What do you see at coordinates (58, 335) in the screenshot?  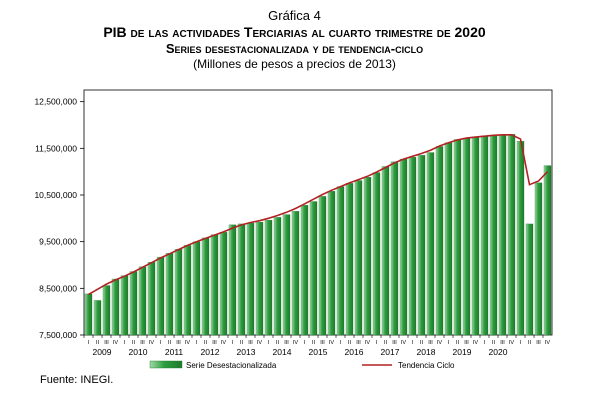 I see `y-tick-label: 7,500,000` at bounding box center [58, 335].